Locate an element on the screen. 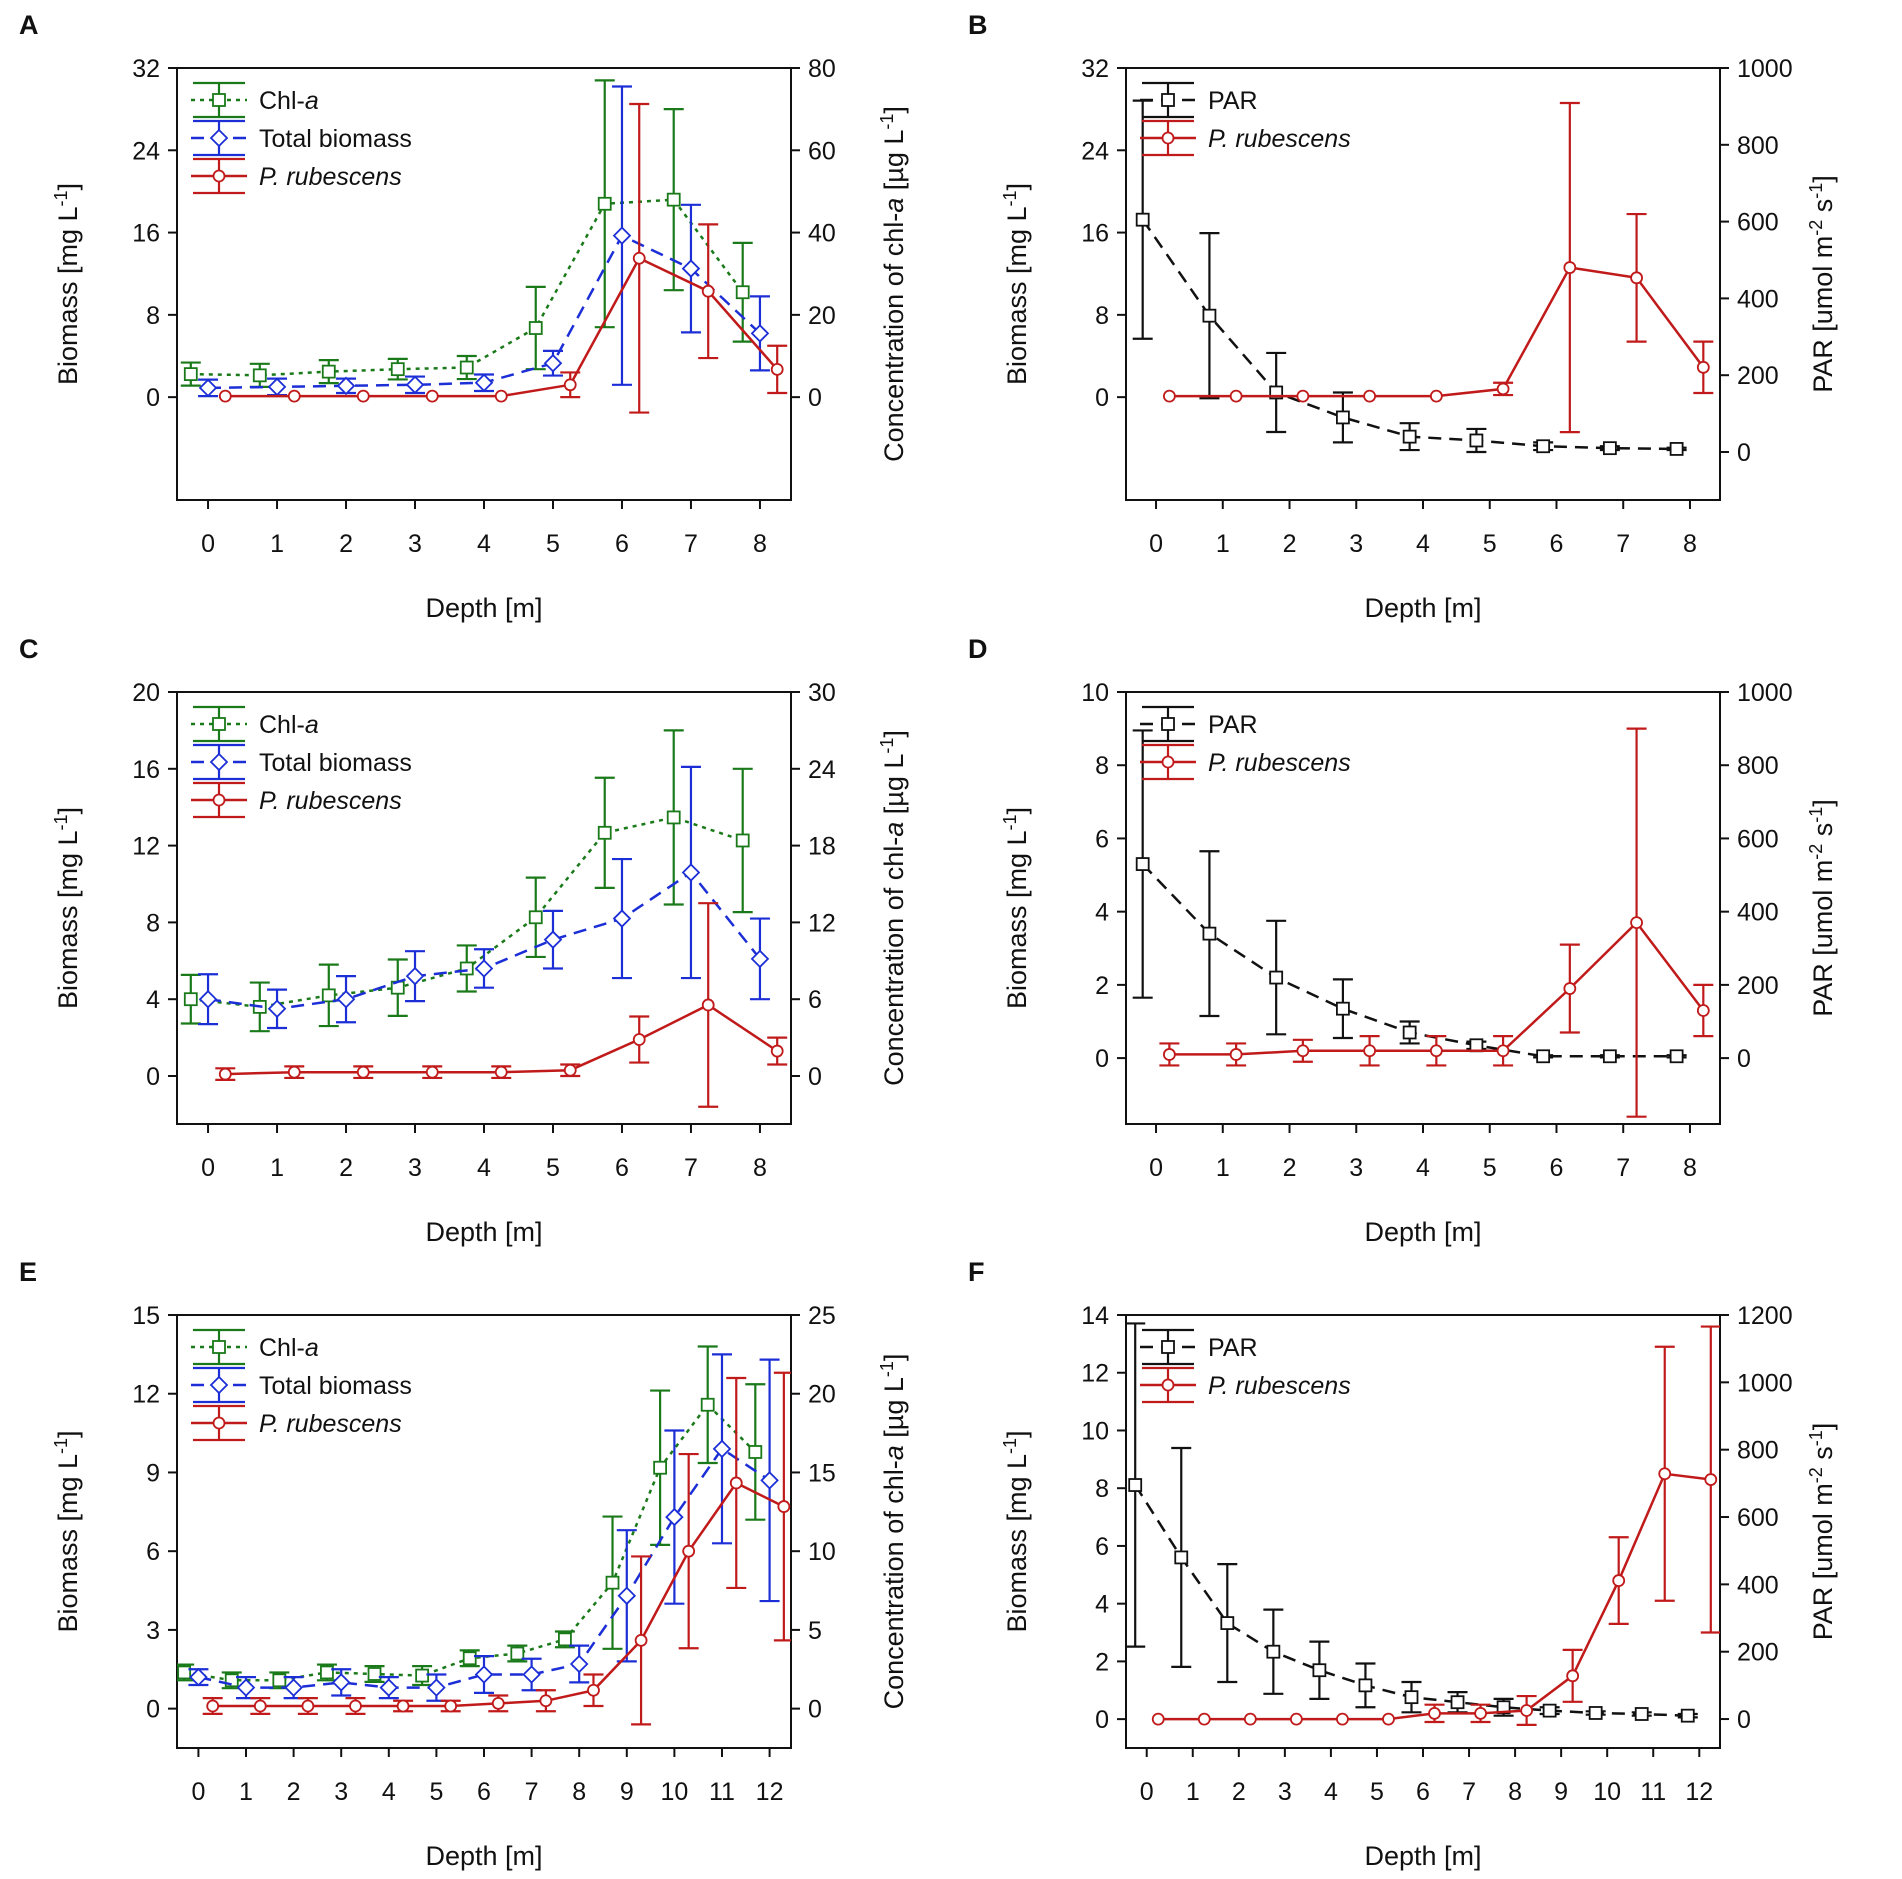  y2-tick-label: 600 is located at coordinates (1758, 1518).